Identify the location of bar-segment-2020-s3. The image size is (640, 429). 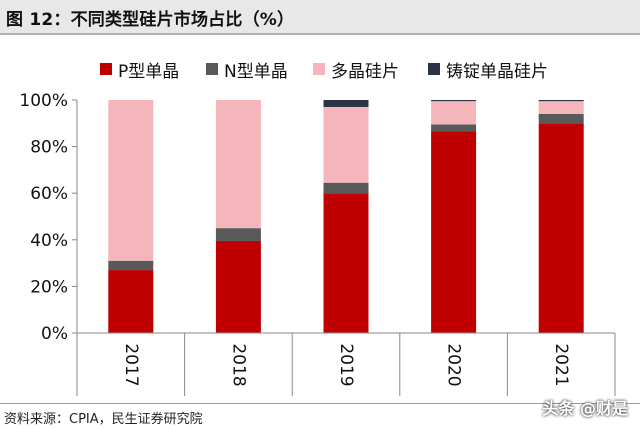
(454, 101).